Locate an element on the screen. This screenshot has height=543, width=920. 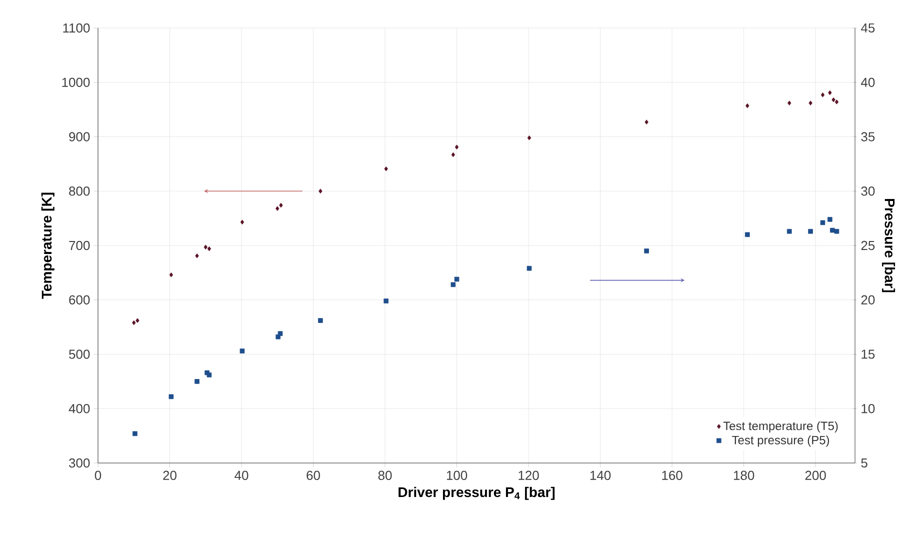
x-tick-label: 160 is located at coordinates (672, 475).